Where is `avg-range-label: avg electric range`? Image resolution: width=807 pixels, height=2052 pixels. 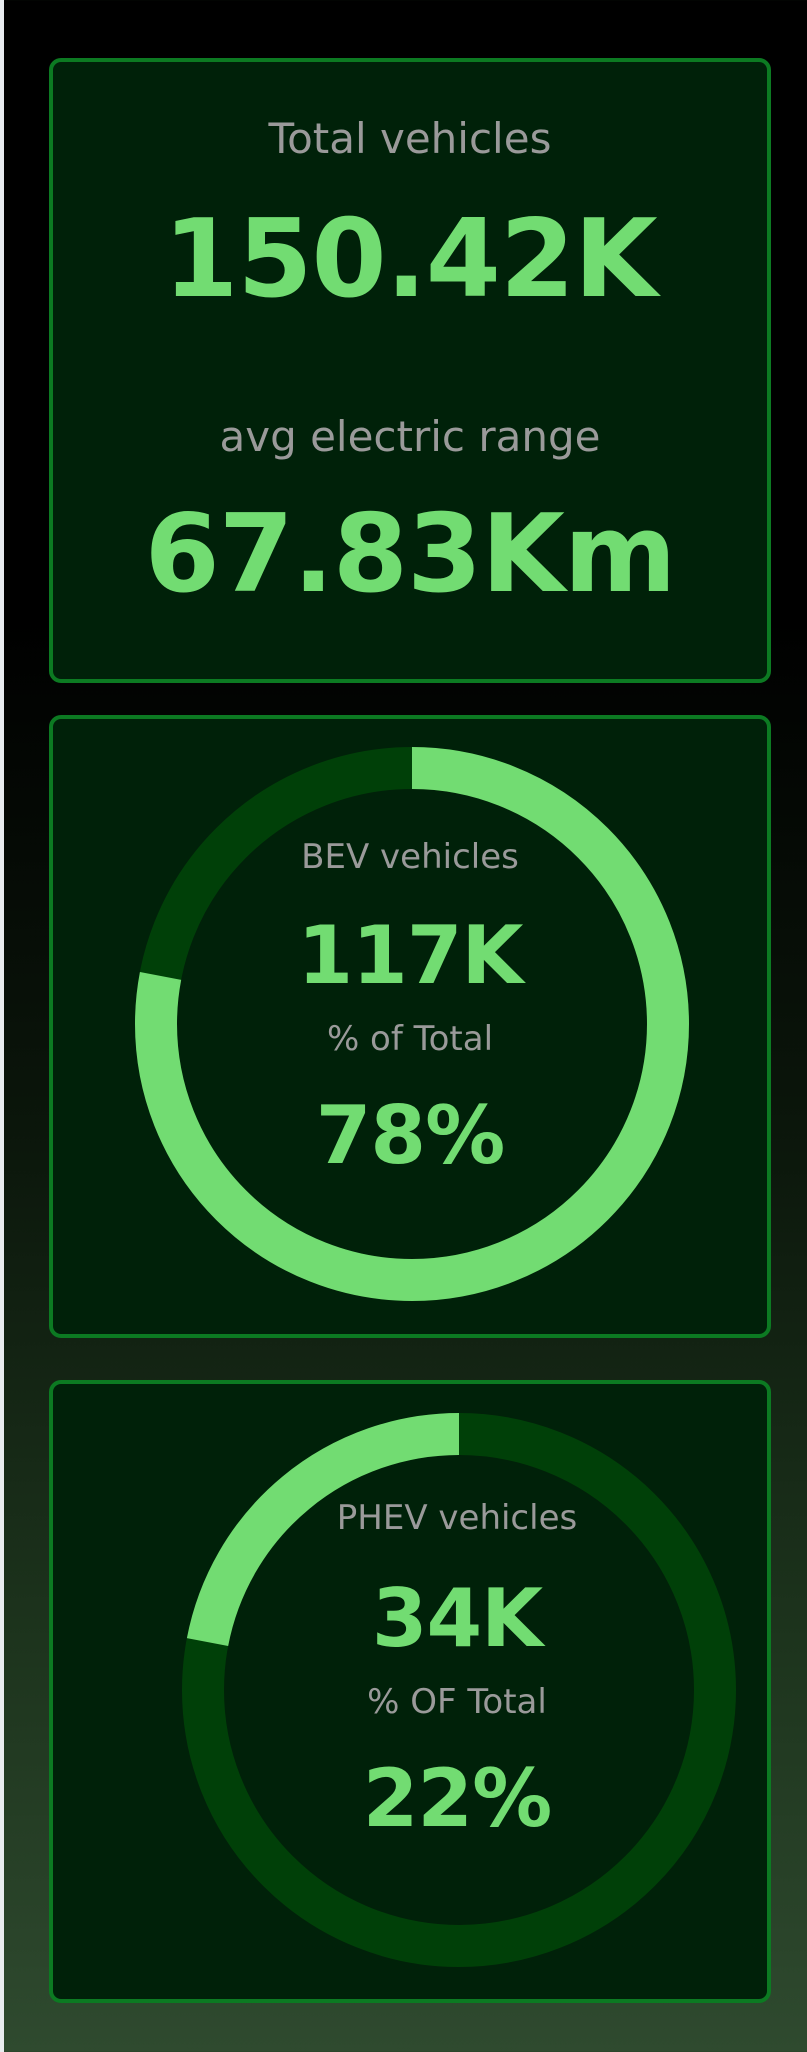 avg-range-label: avg electric range is located at coordinates (410, 436).